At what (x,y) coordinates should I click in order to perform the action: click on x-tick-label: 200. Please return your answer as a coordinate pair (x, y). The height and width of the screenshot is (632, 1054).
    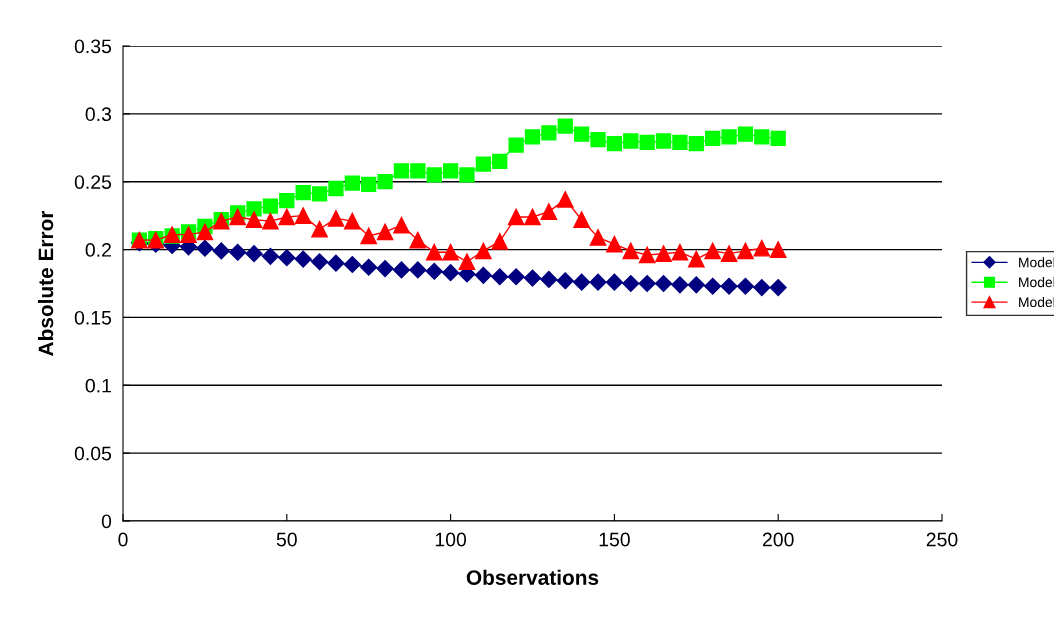
    Looking at the image, I should click on (778, 539).